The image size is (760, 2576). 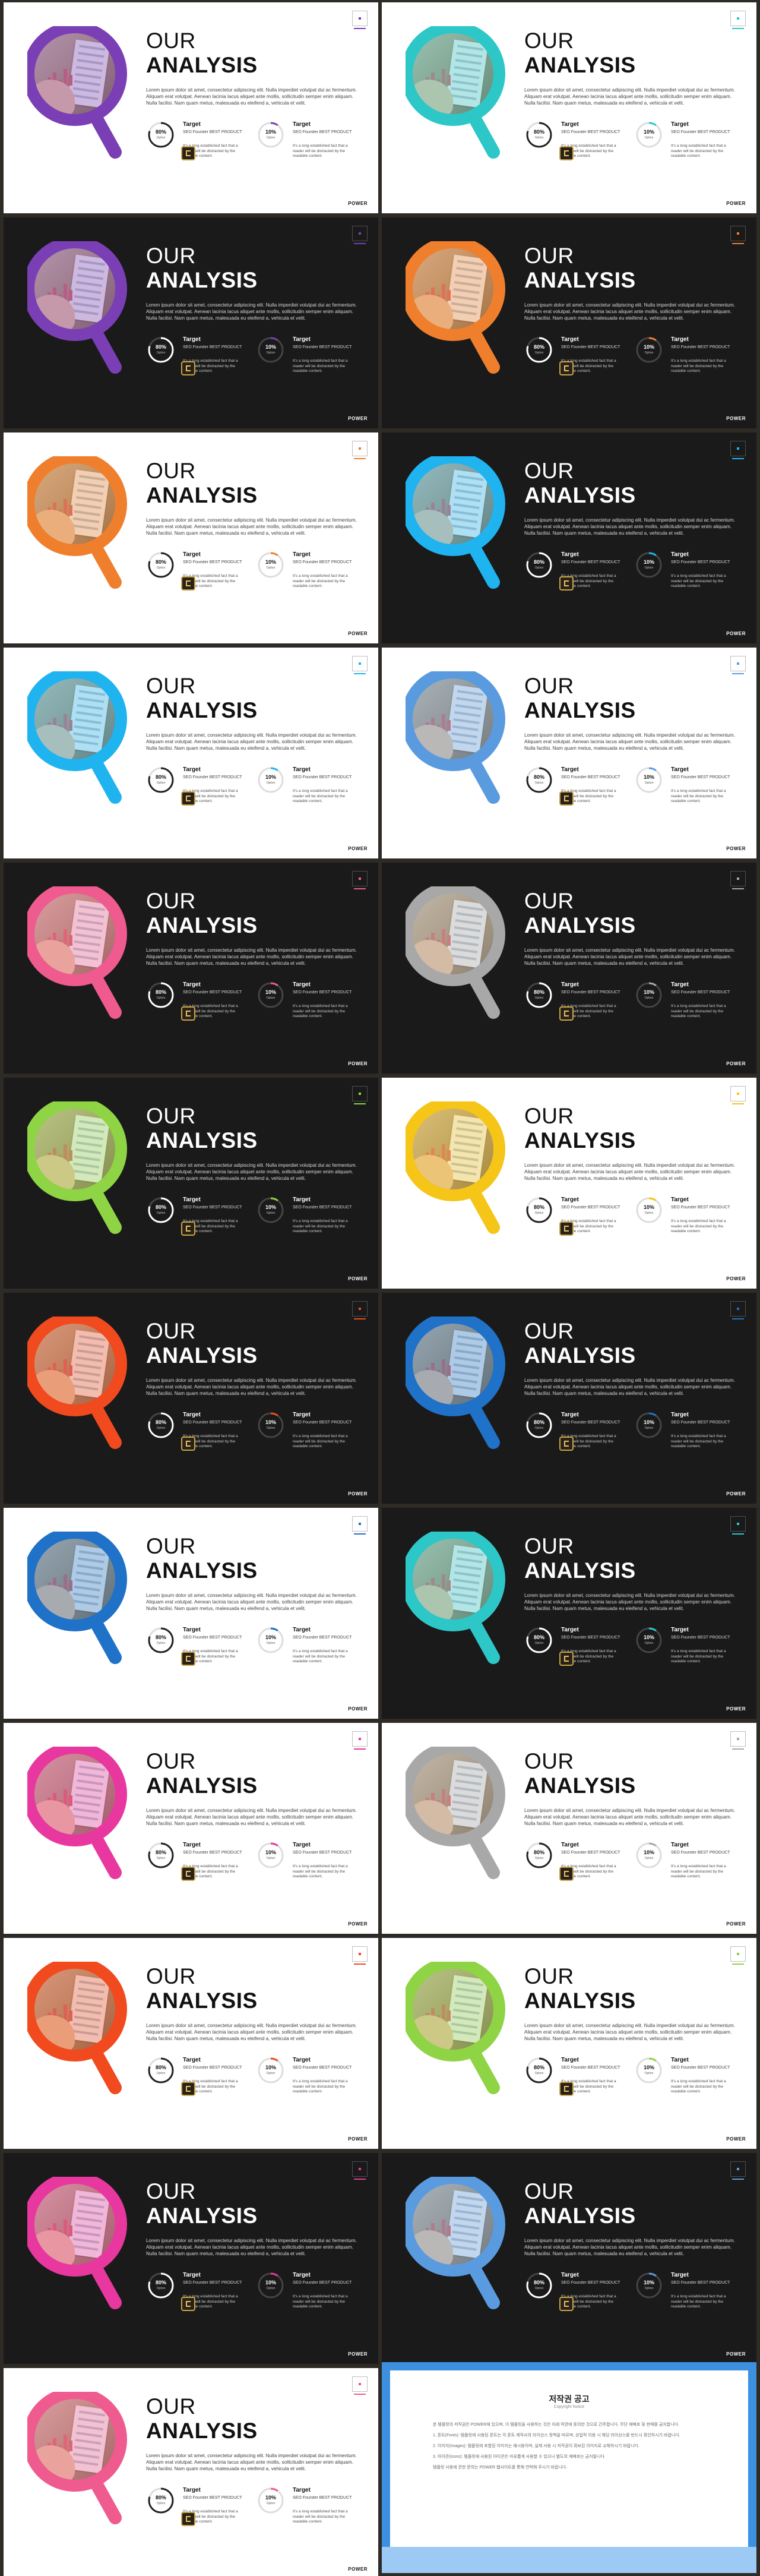 What do you see at coordinates (270, 1637) in the screenshot?
I see `stat-percent: 10%` at bounding box center [270, 1637].